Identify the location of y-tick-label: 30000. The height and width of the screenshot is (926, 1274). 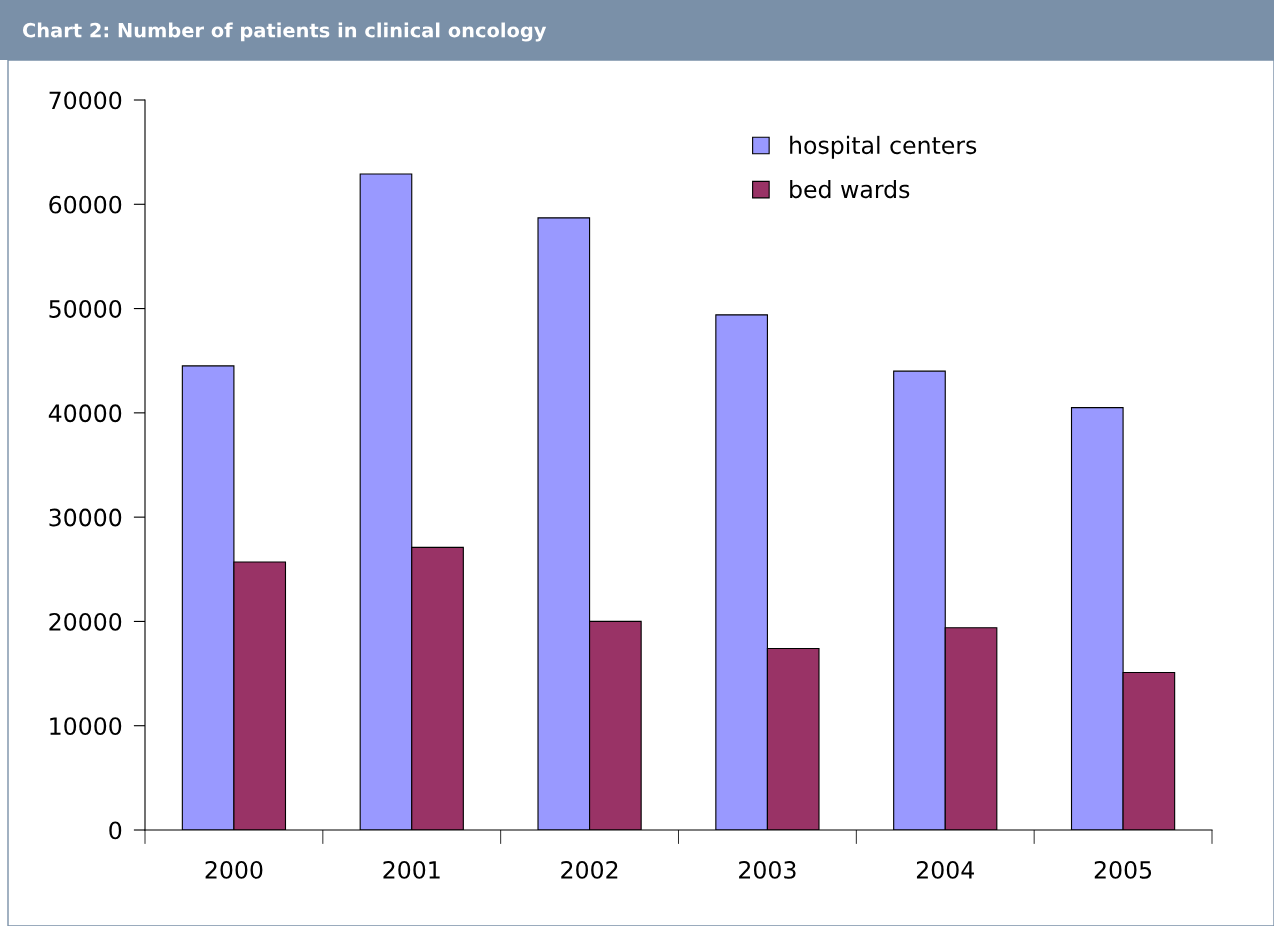
(85, 517).